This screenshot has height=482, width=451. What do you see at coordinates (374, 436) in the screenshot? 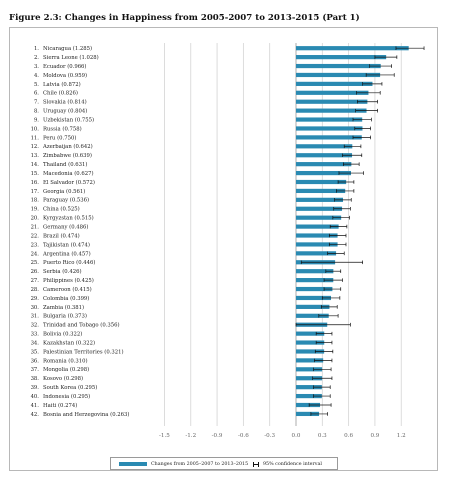
I see `x-tick-label: 0.9` at bounding box center [374, 436].